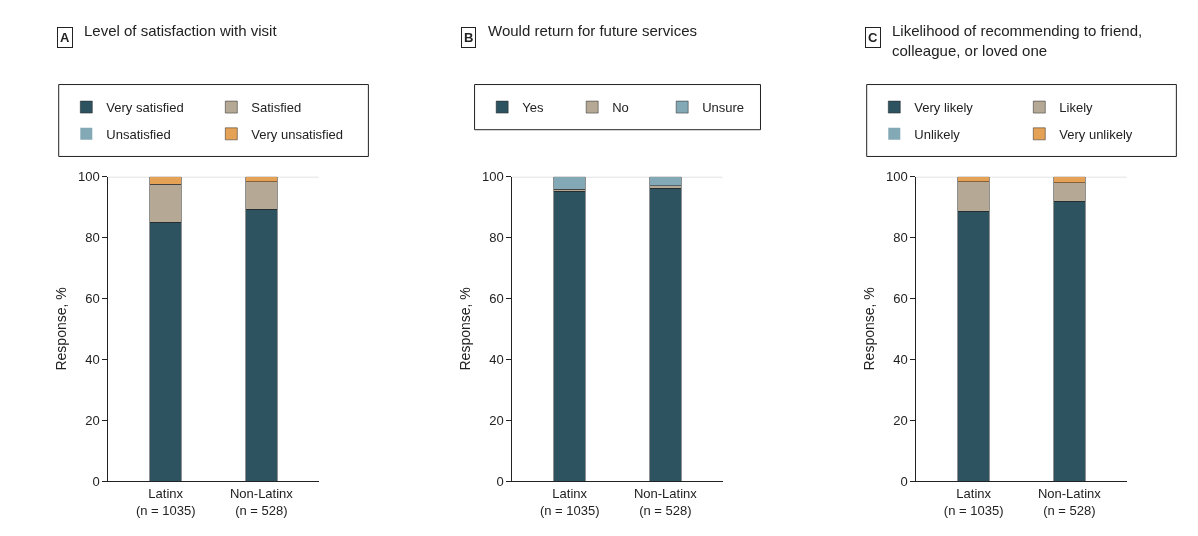 This screenshot has height=536, width=1198. What do you see at coordinates (873, 37) in the screenshot?
I see `text: C` at bounding box center [873, 37].